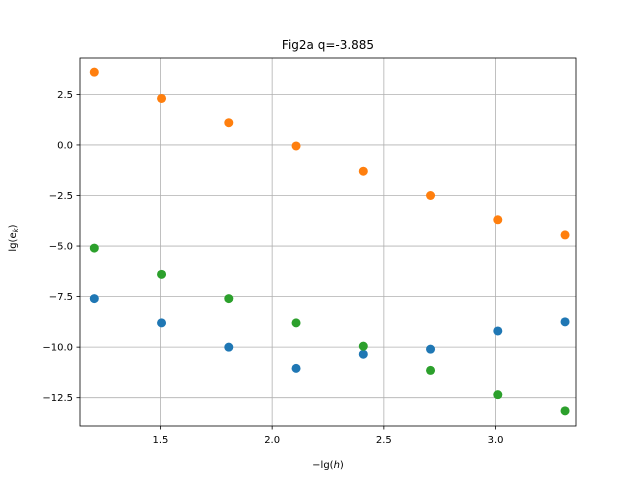 This screenshot has height=480, width=640. I want to click on x-axis-label-var: h, so click(337, 465).